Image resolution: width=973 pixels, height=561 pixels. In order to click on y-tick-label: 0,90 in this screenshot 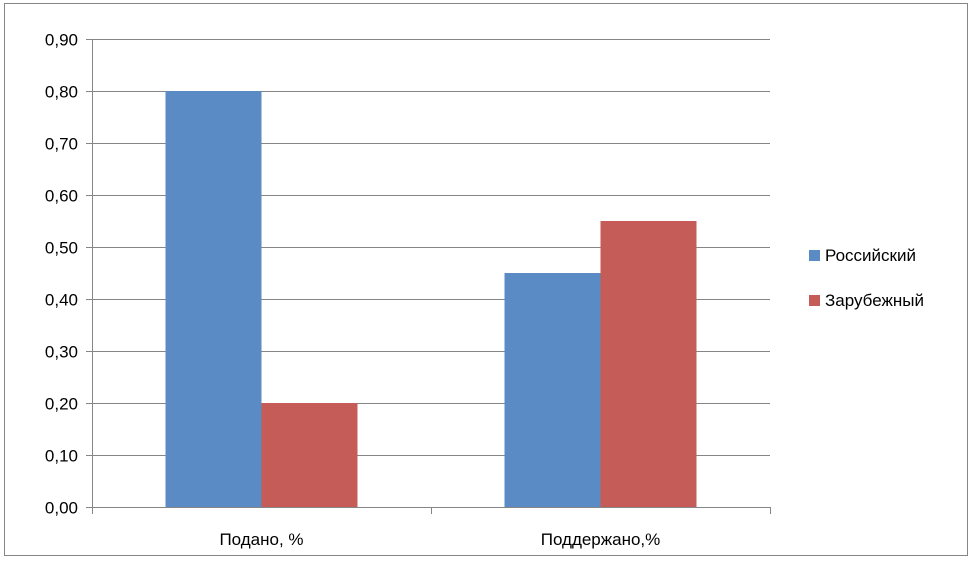, I will do `click(61, 40)`.